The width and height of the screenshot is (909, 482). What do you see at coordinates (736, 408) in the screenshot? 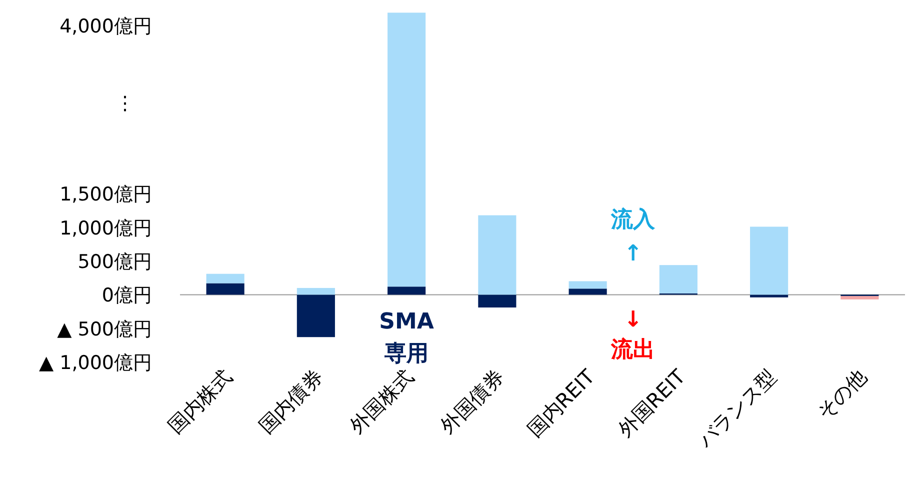
I see `x-tick-label: バランス型` at bounding box center [736, 408].